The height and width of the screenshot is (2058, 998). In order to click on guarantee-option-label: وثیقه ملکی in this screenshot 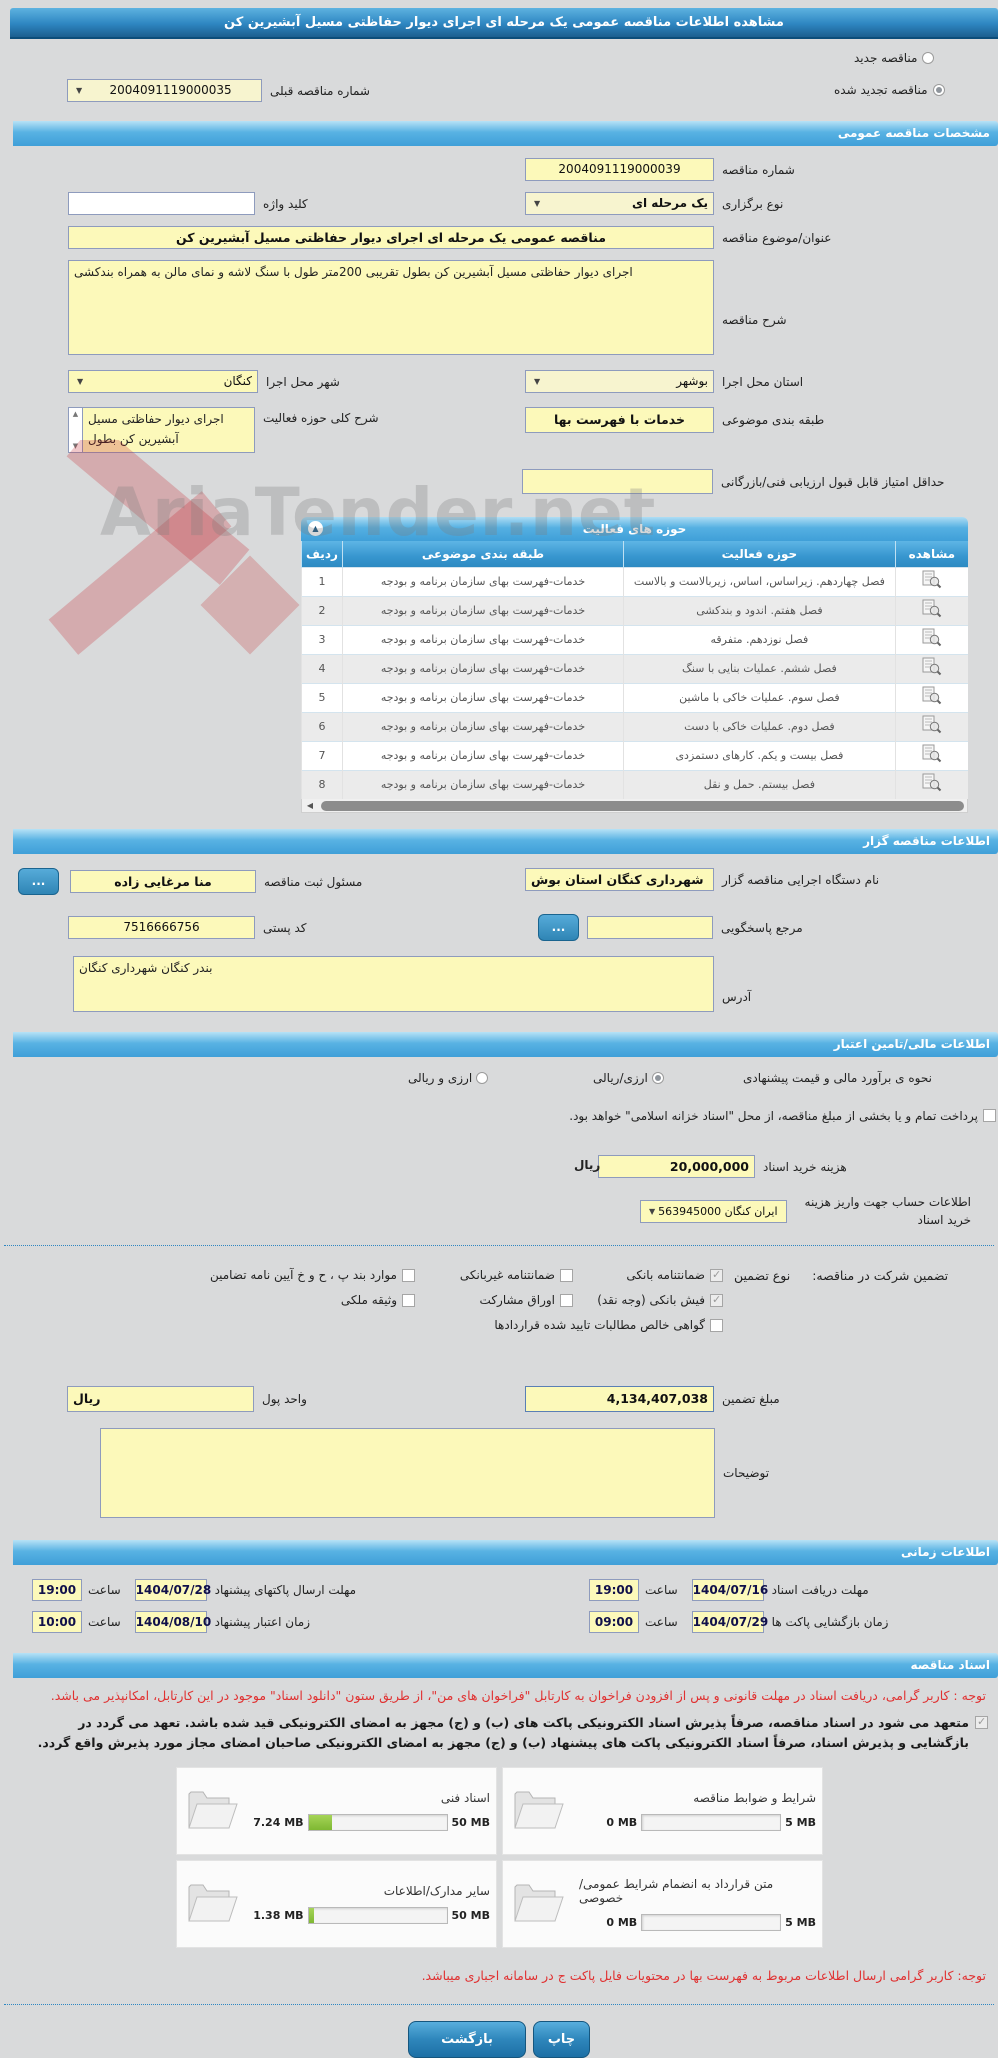, I will do `click(368, 1300)`.